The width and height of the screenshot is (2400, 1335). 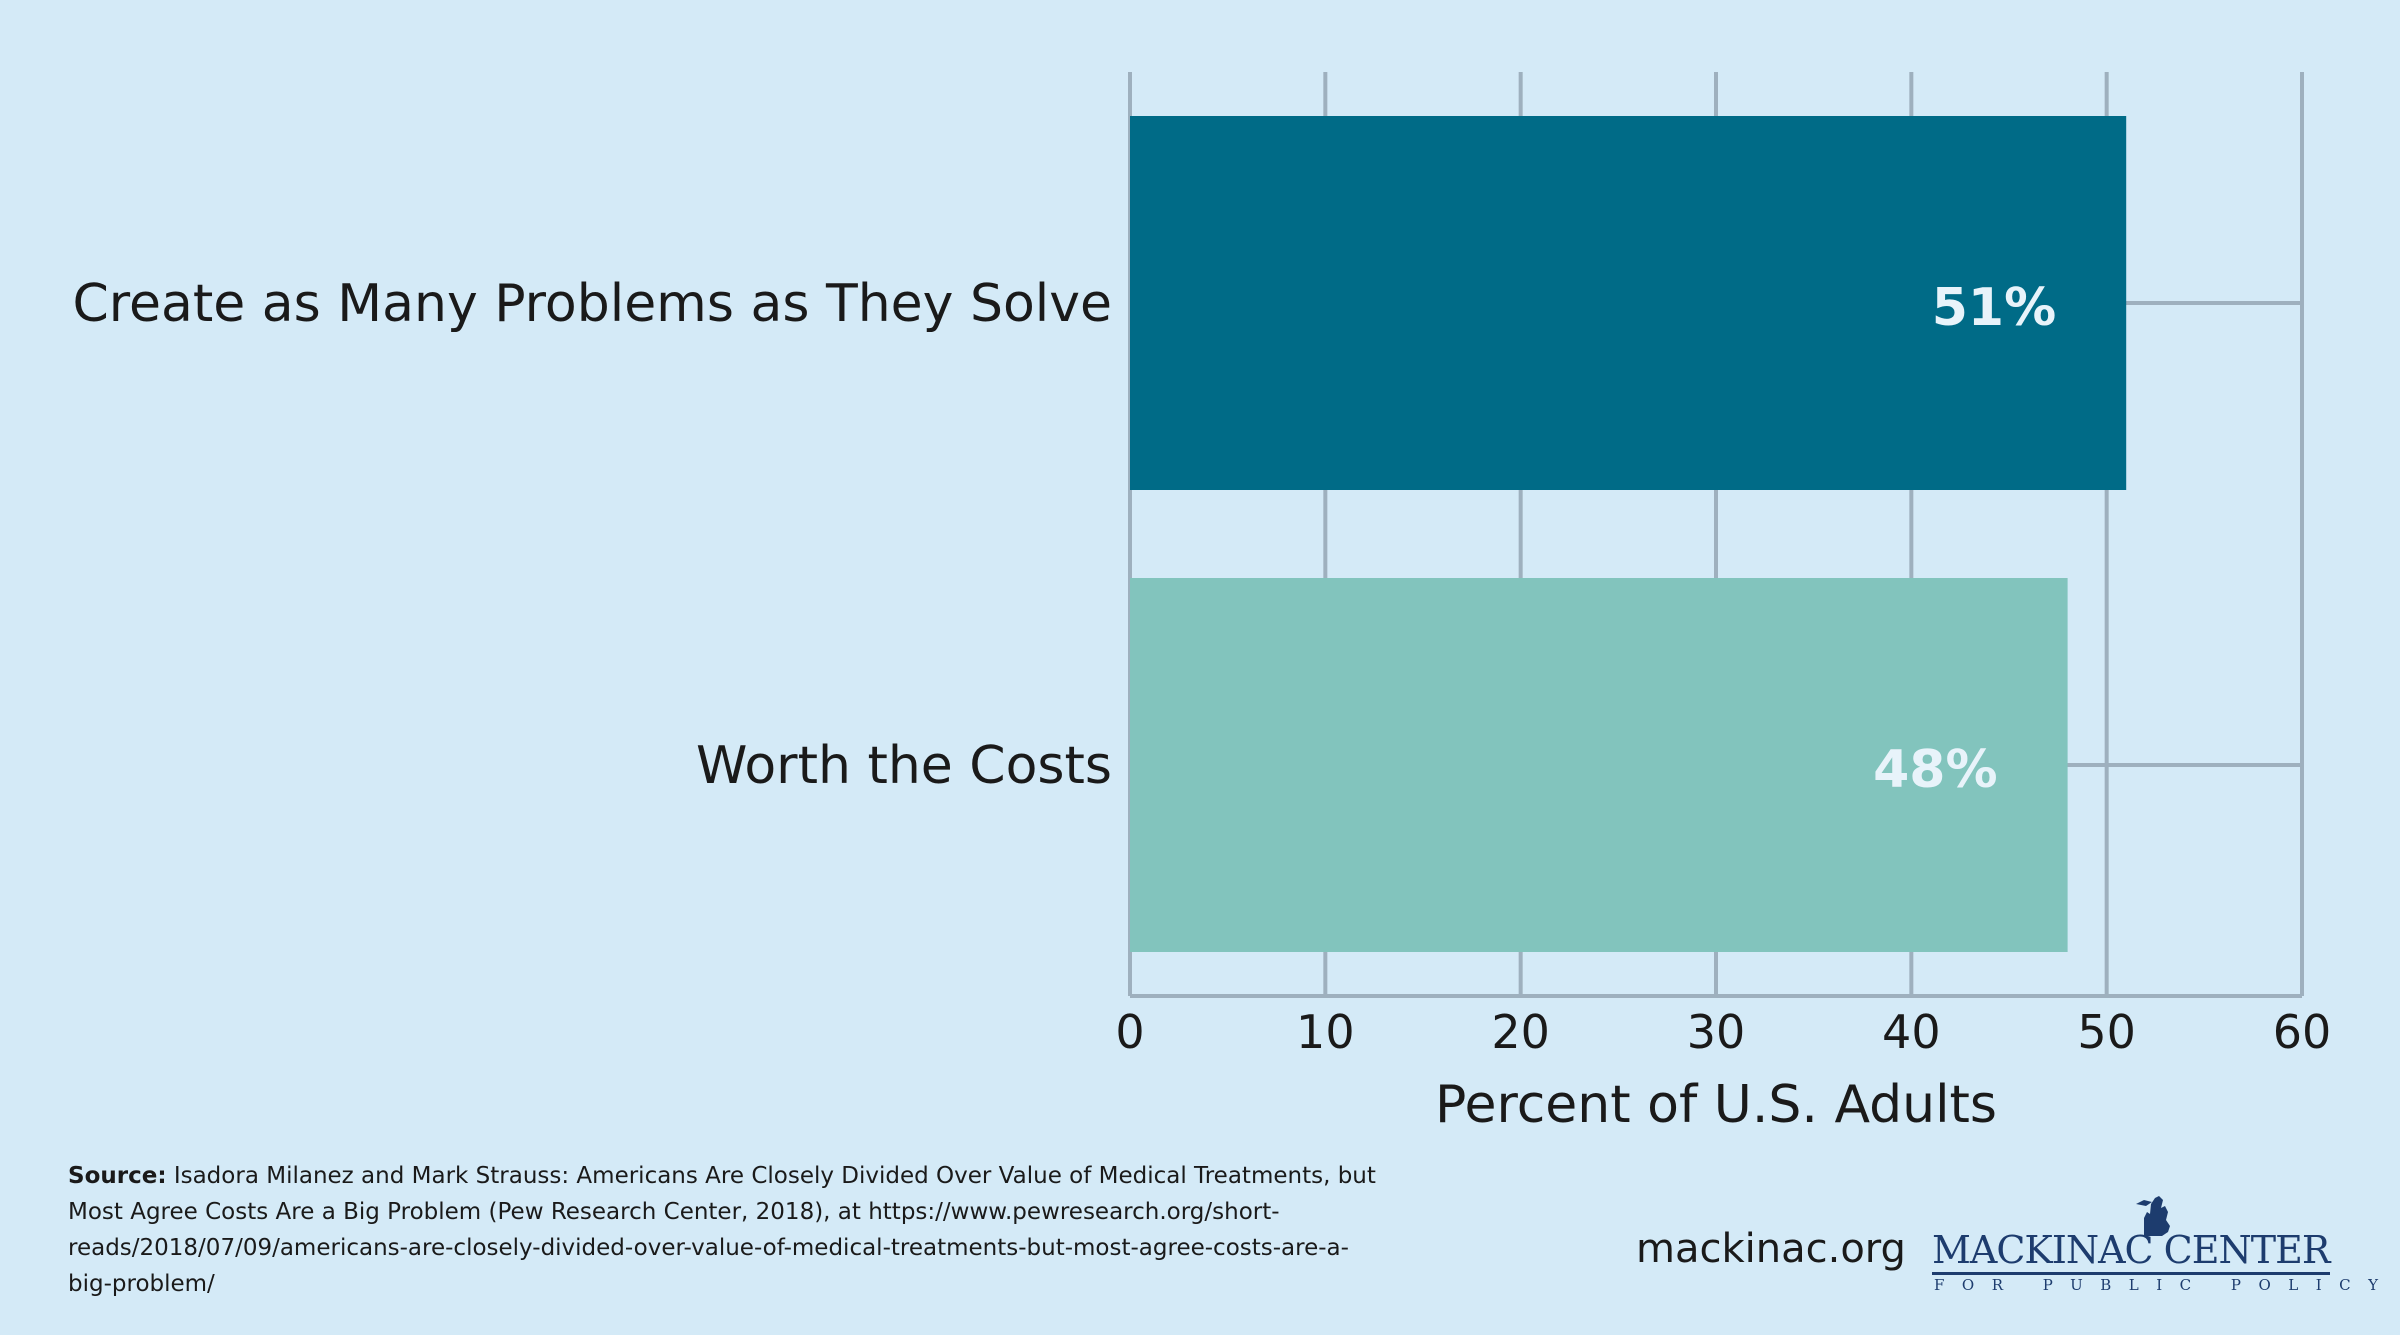 What do you see at coordinates (1935, 770) in the screenshot?
I see `data-label-1: 48%` at bounding box center [1935, 770].